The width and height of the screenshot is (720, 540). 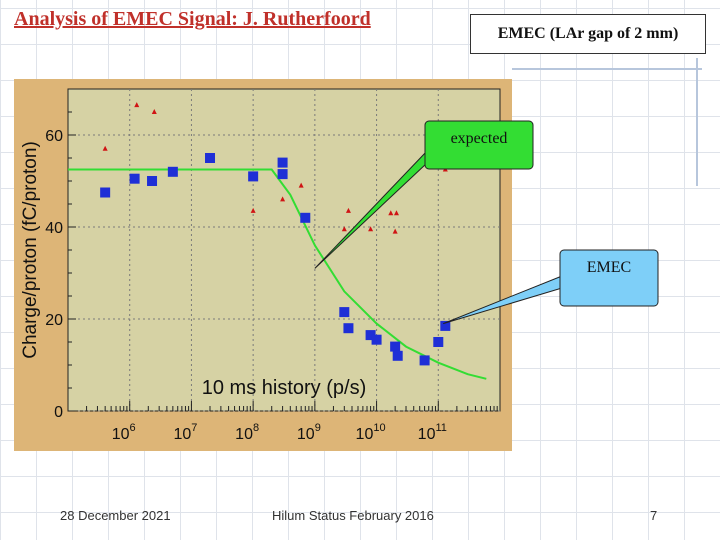 What do you see at coordinates (607, 69) in the screenshot?
I see `decorative-line-horizontal` at bounding box center [607, 69].